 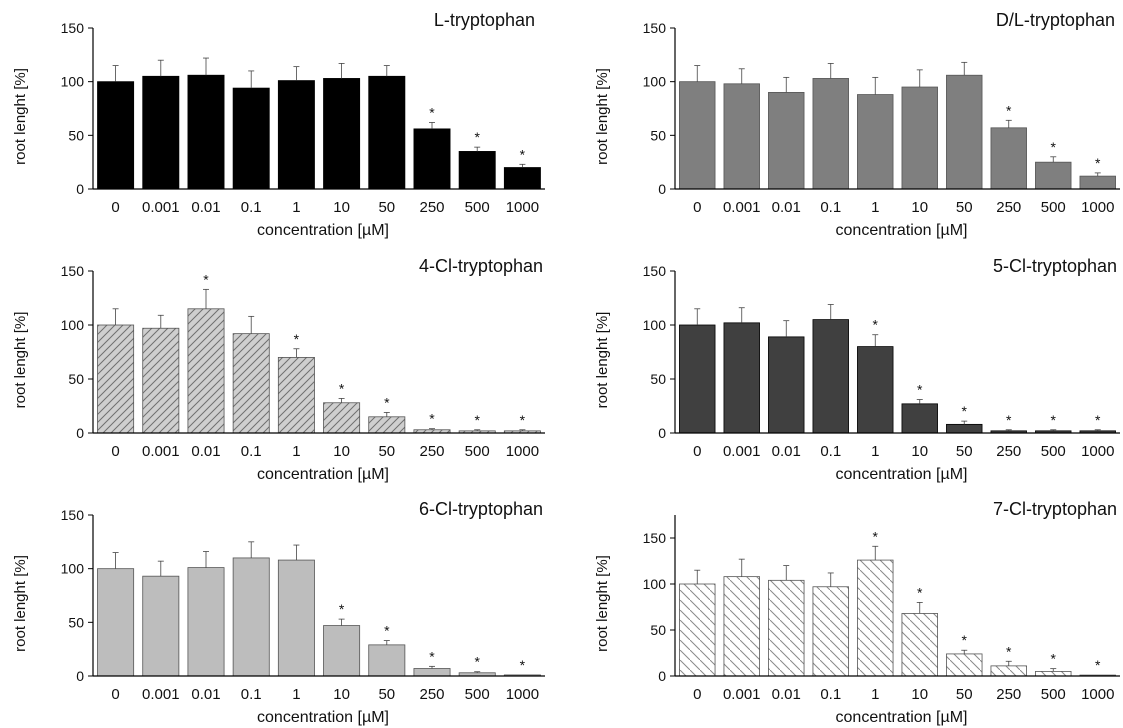 What do you see at coordinates (658, 135) in the screenshot?
I see `y-tick-label: 50` at bounding box center [658, 135].